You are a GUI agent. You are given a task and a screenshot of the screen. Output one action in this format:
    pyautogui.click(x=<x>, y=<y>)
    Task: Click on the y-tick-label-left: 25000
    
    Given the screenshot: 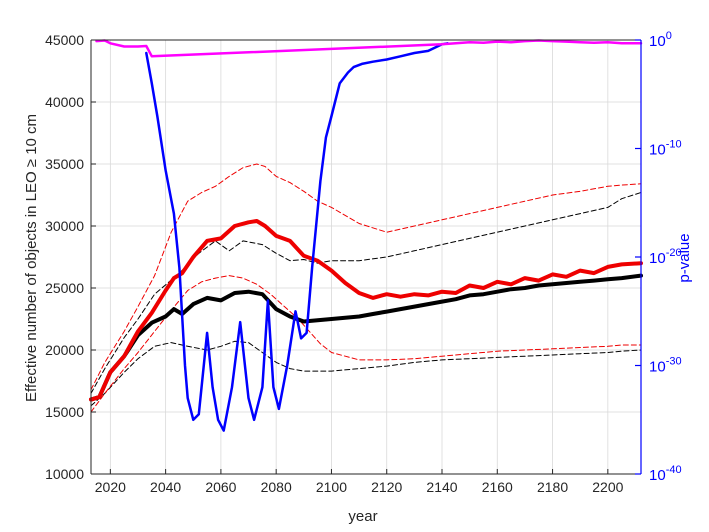 What is the action you would take?
    pyautogui.click(x=64, y=288)
    